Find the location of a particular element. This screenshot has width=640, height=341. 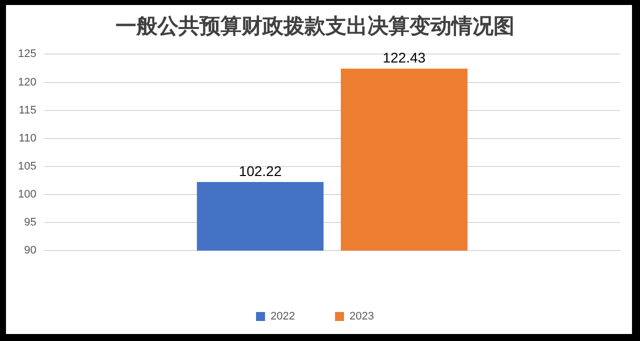

y-tick-label: 105 is located at coordinates (27, 166).